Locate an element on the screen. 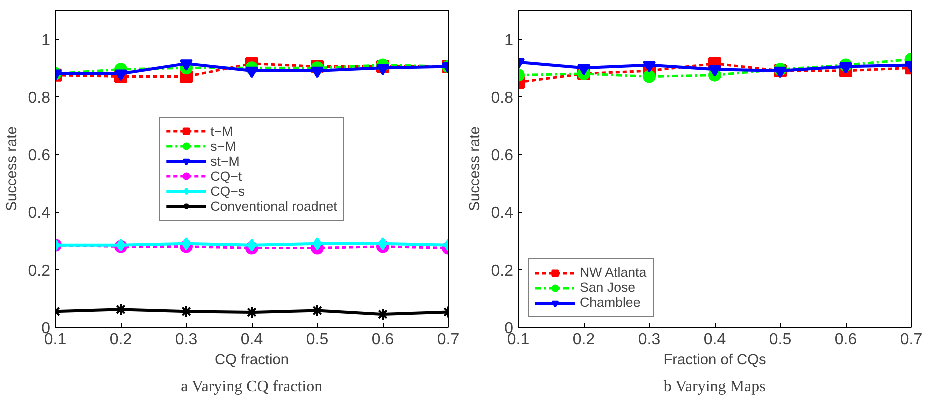 This screenshot has width=931, height=403. legend-label: Chamblee is located at coordinates (610, 302).